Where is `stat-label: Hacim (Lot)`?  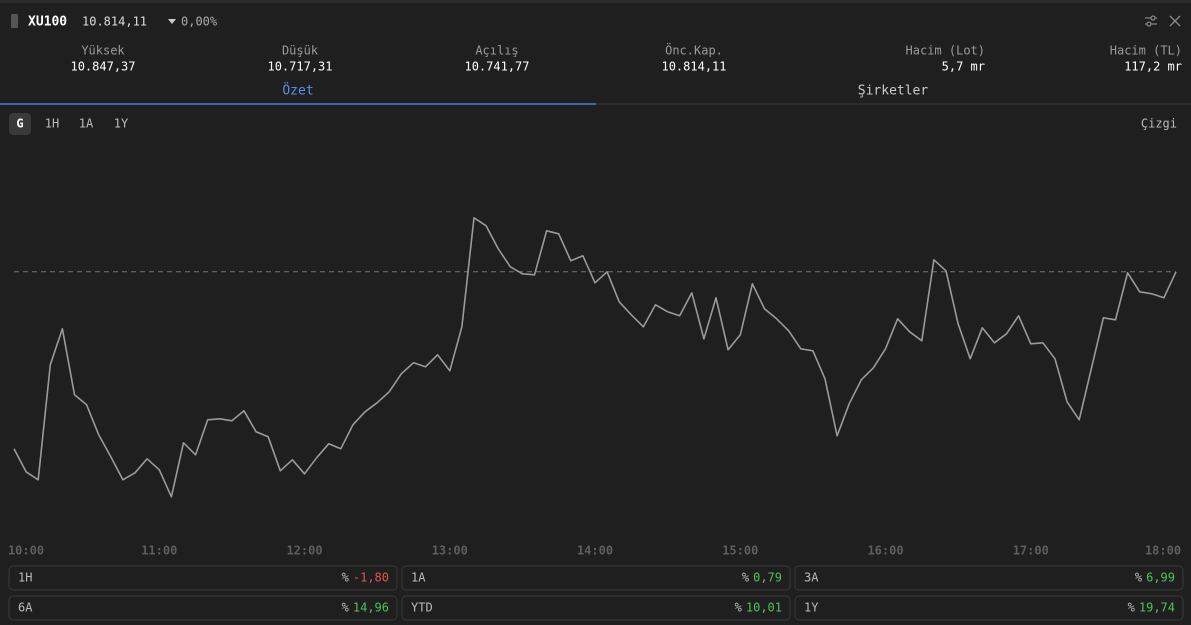
stat-label: Hacim (Lot) is located at coordinates (945, 51).